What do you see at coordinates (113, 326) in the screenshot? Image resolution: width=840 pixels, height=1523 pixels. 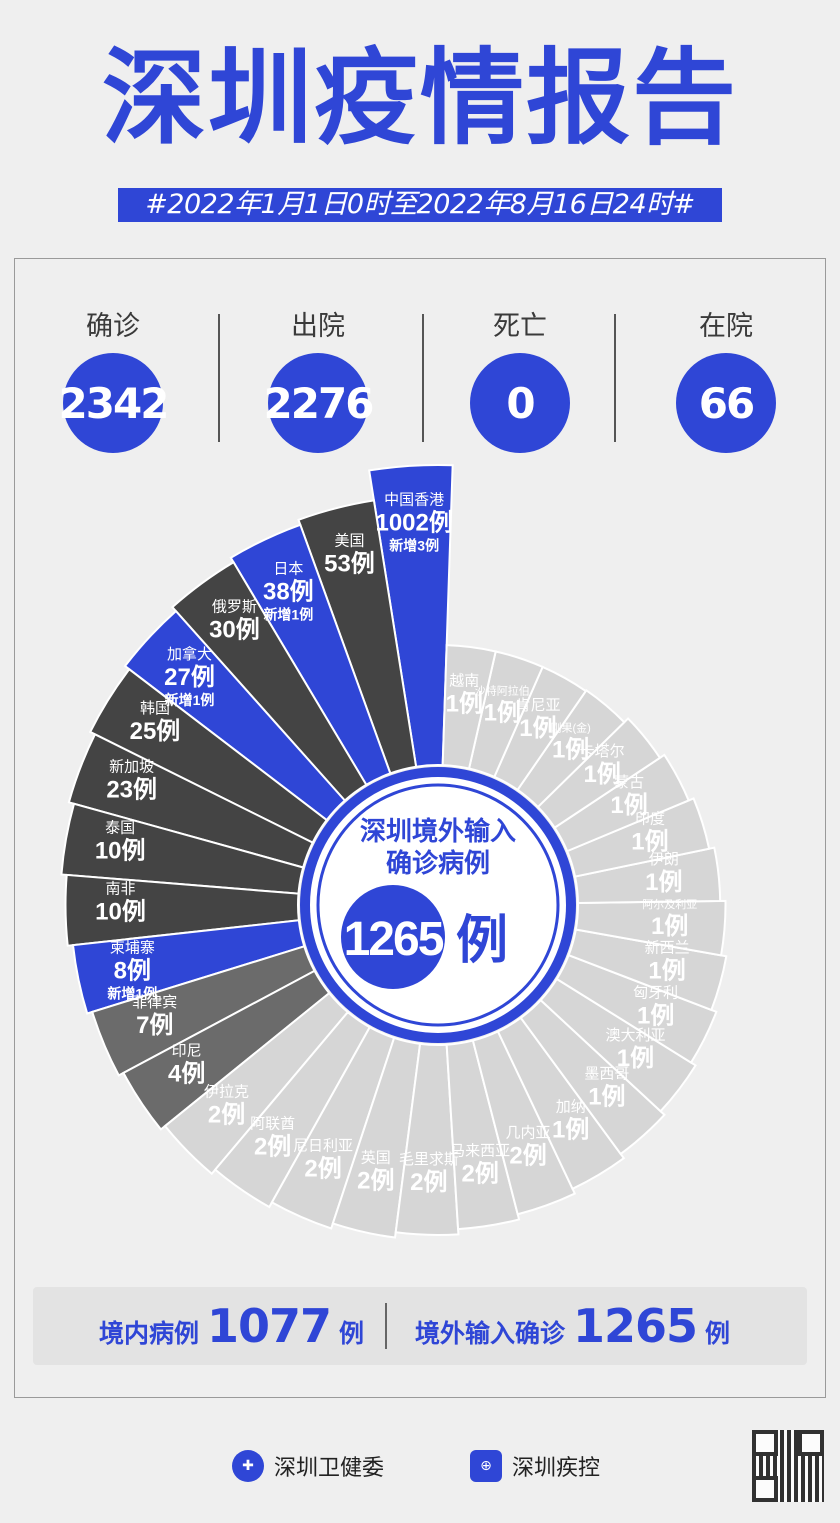 I see `stat-label: 确诊` at bounding box center [113, 326].